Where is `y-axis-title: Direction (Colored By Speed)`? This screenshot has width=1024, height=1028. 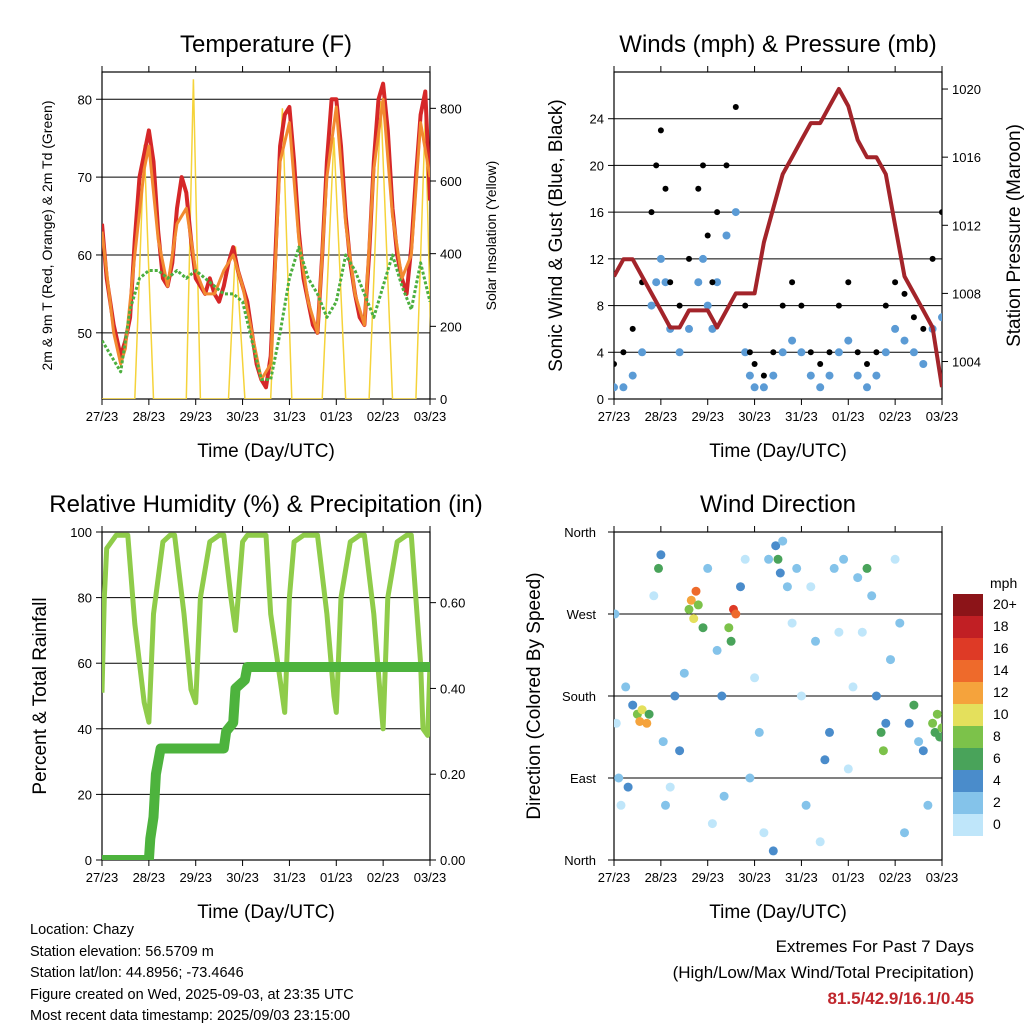
y-axis-title: Direction (Colored By Speed) is located at coordinates (534, 695).